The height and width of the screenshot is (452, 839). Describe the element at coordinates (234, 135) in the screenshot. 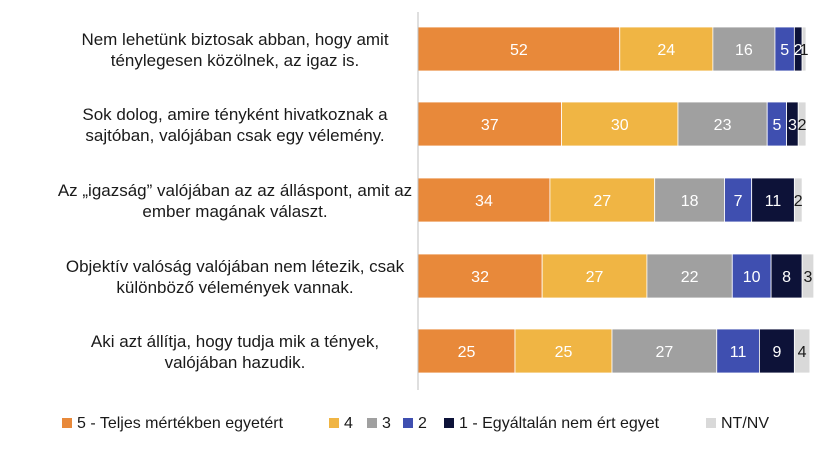

I see `category-label-line: sajtóban, valójában csak egy vélemény.` at that location.